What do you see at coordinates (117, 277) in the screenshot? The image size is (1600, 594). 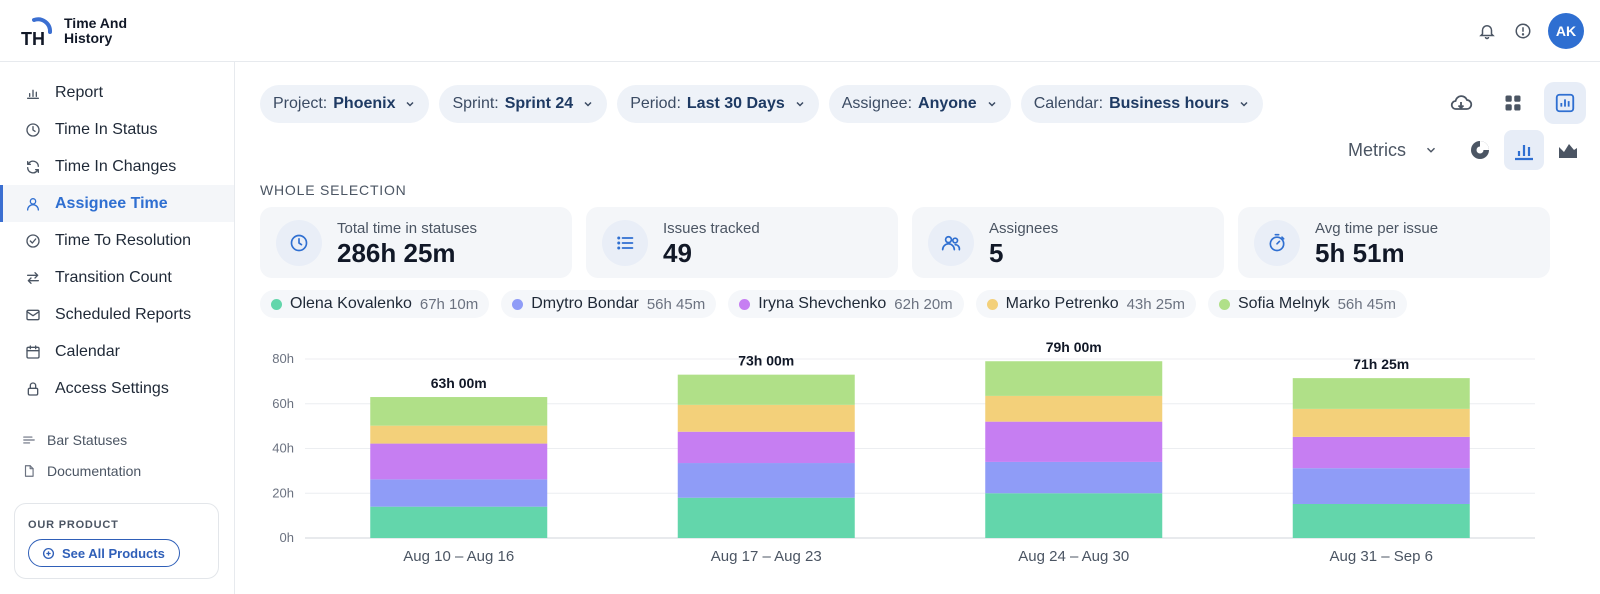 I see `sidebar-item-transition-count: Transition Count` at bounding box center [117, 277].